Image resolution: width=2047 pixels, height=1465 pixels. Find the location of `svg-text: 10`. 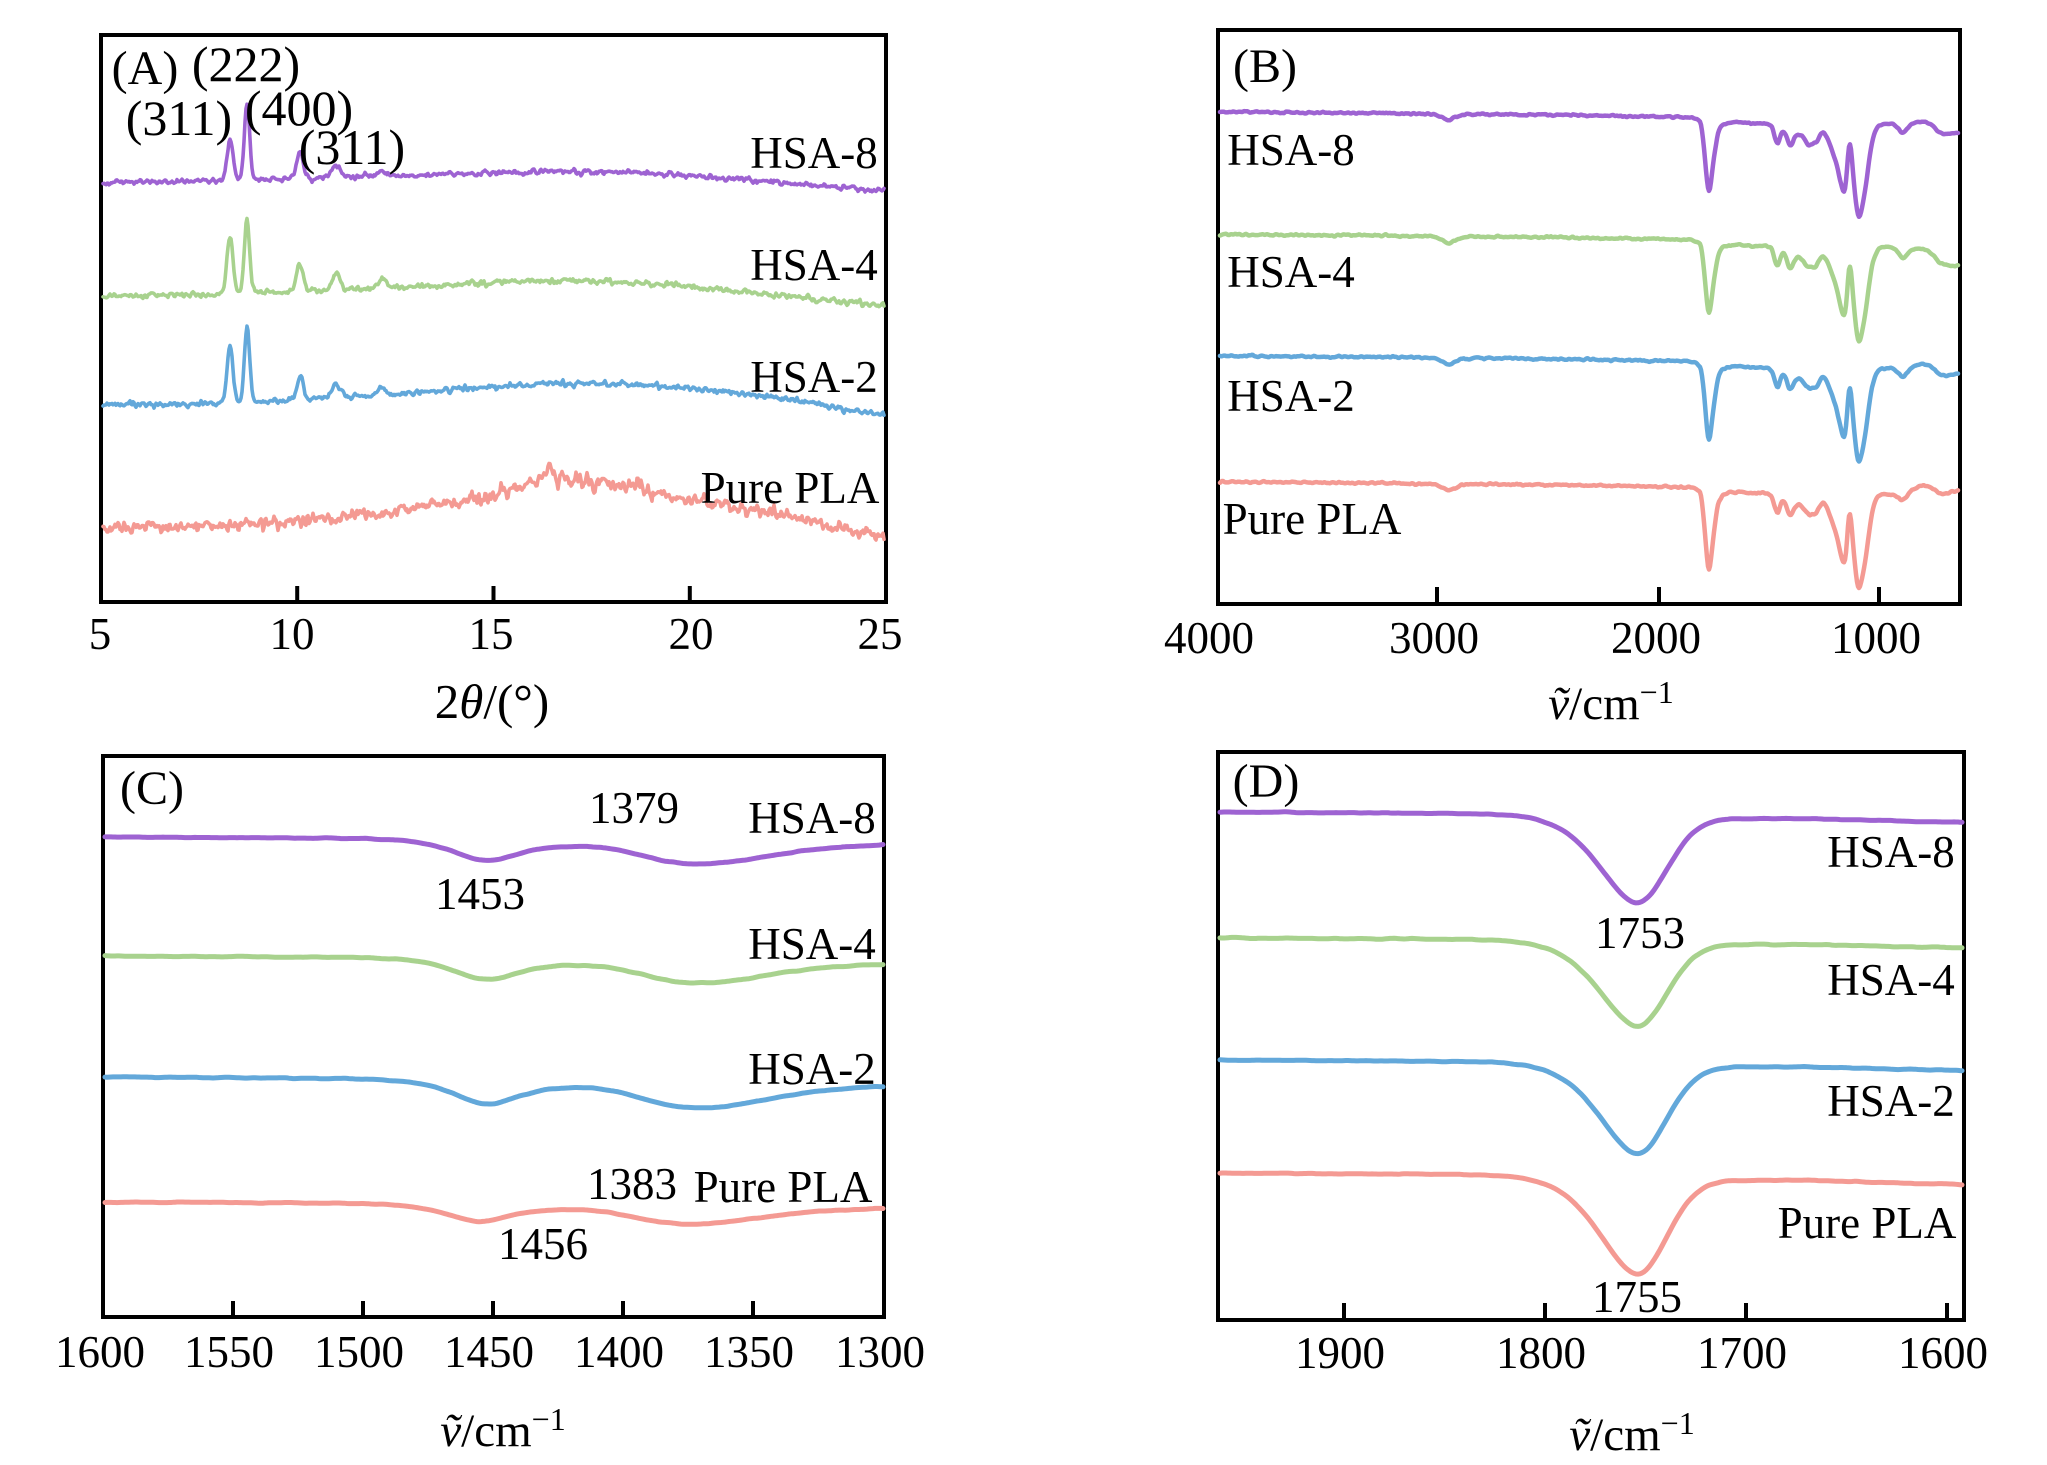

svg-text: 10 is located at coordinates (292, 634).